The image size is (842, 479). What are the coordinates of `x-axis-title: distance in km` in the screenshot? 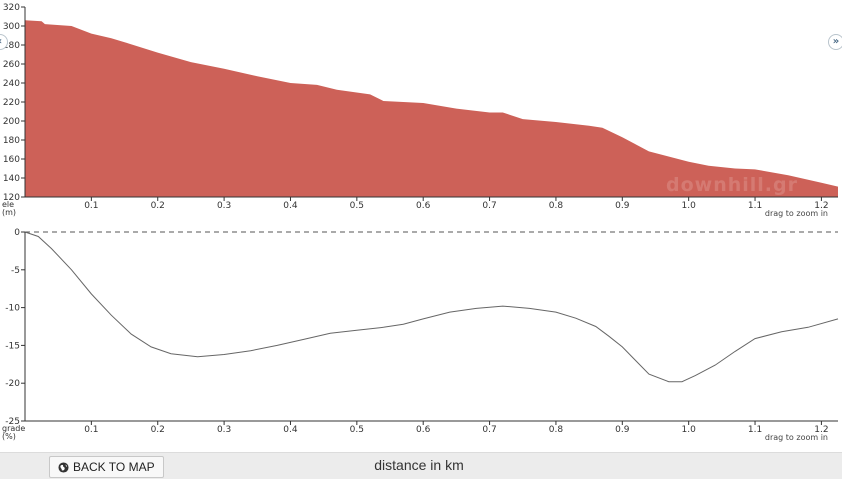 It's located at (419, 465).